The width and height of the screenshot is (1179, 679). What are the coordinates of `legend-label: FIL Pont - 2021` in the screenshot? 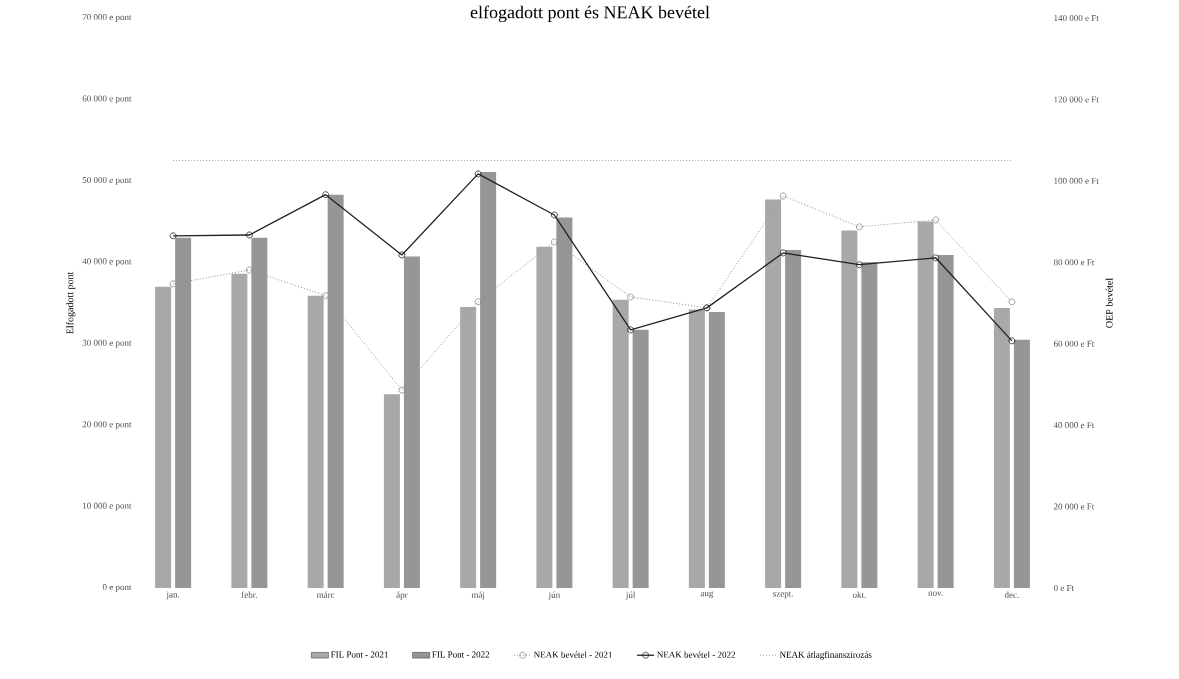 It's located at (359, 654).